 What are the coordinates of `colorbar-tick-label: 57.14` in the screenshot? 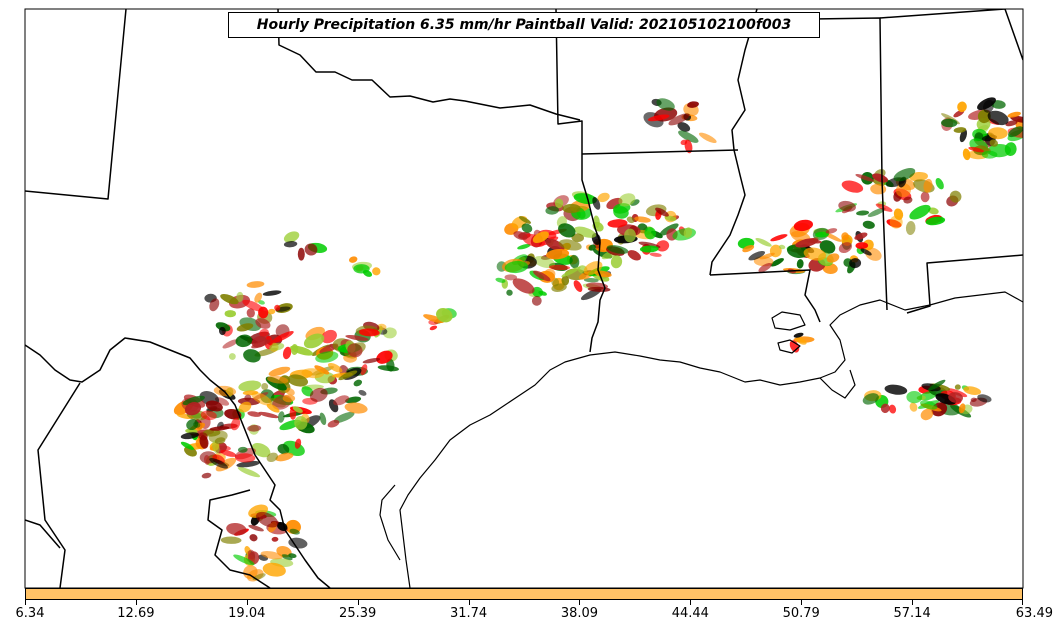 It's located at (912, 613).